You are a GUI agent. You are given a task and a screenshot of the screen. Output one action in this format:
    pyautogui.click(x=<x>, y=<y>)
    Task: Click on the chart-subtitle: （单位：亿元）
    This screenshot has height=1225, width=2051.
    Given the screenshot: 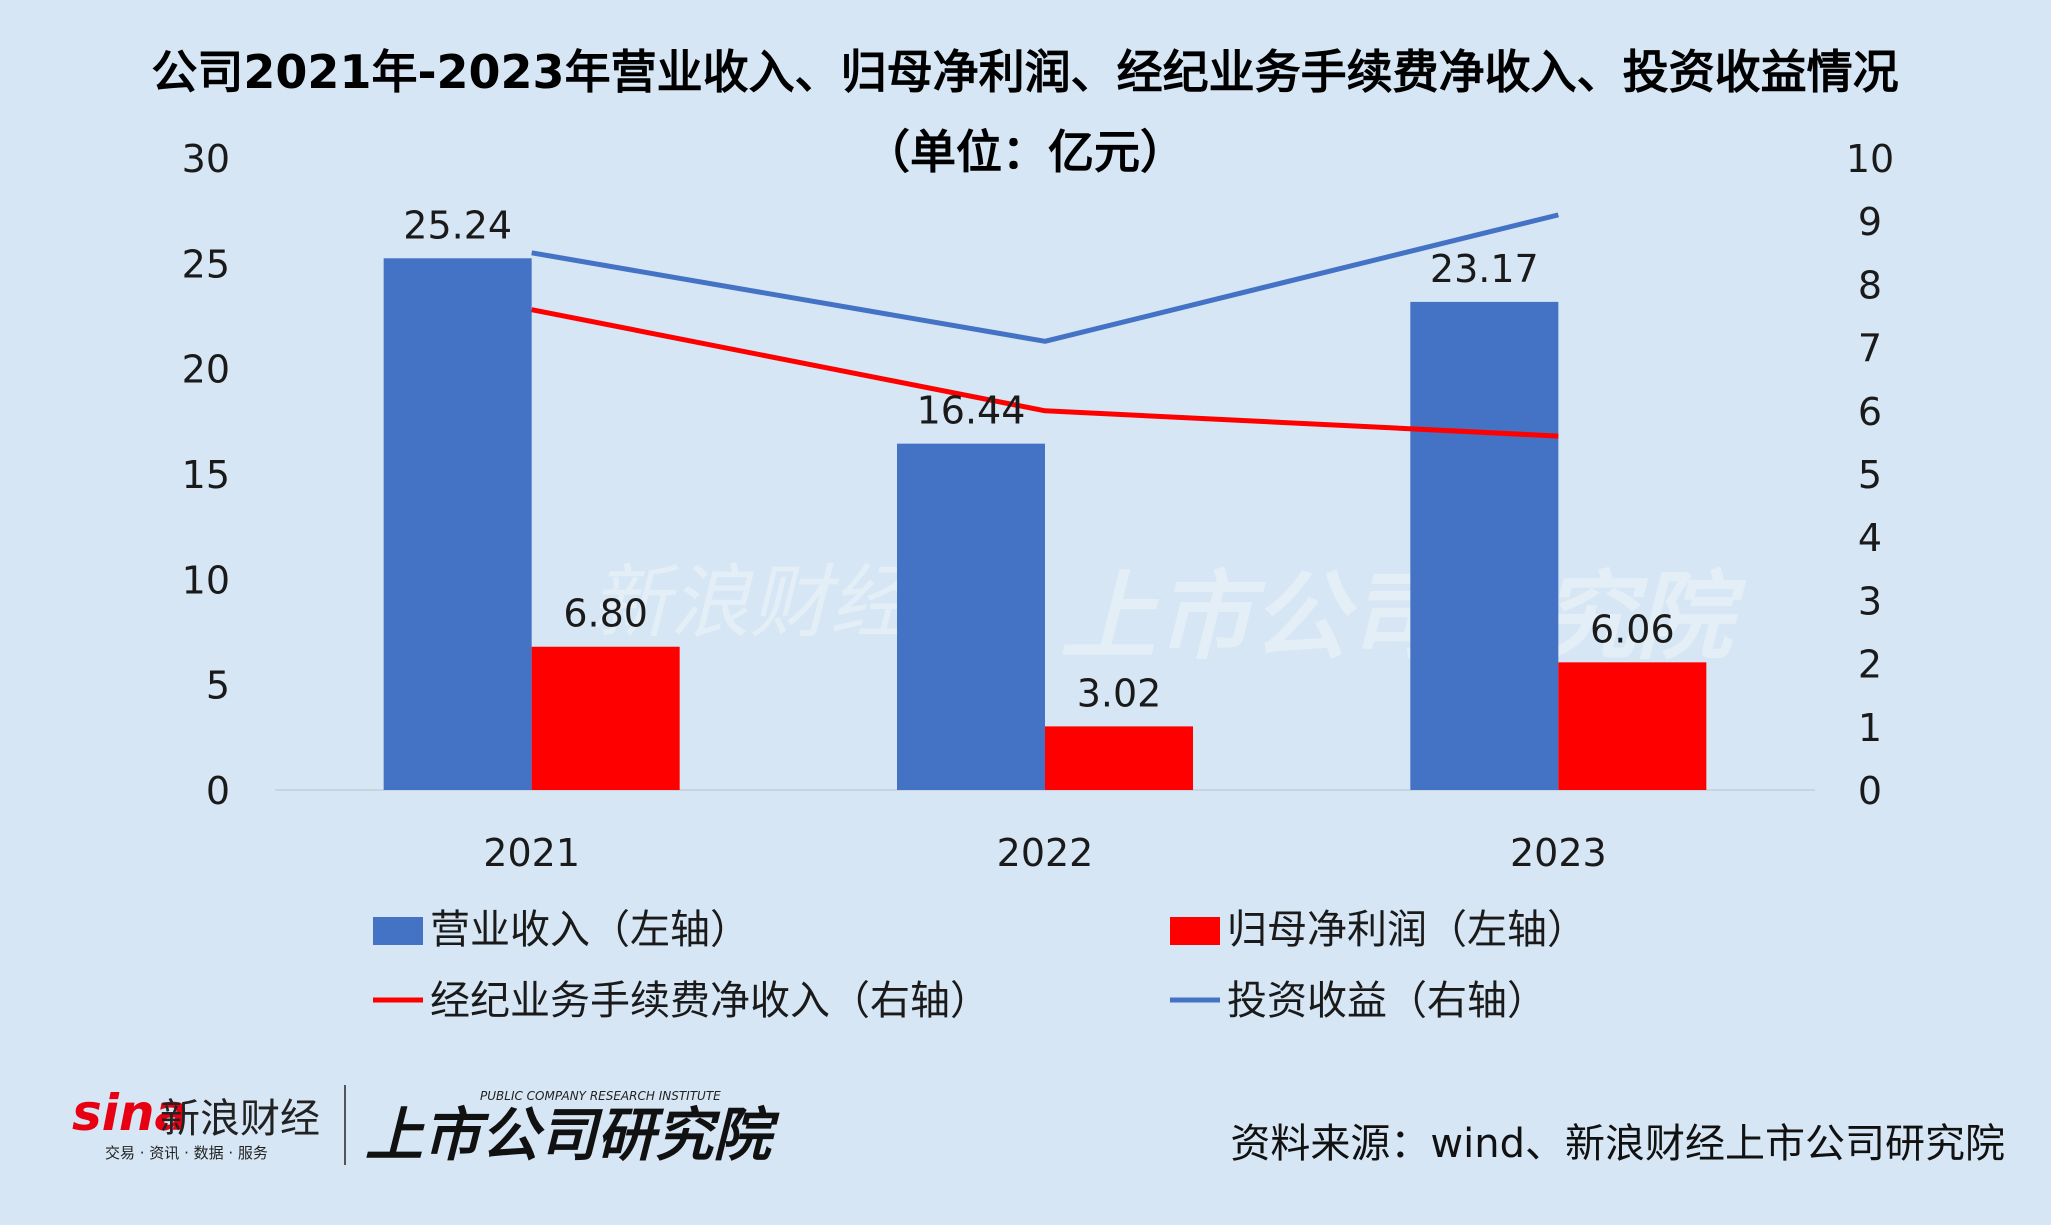 What is the action you would take?
    pyautogui.click(x=1025, y=152)
    